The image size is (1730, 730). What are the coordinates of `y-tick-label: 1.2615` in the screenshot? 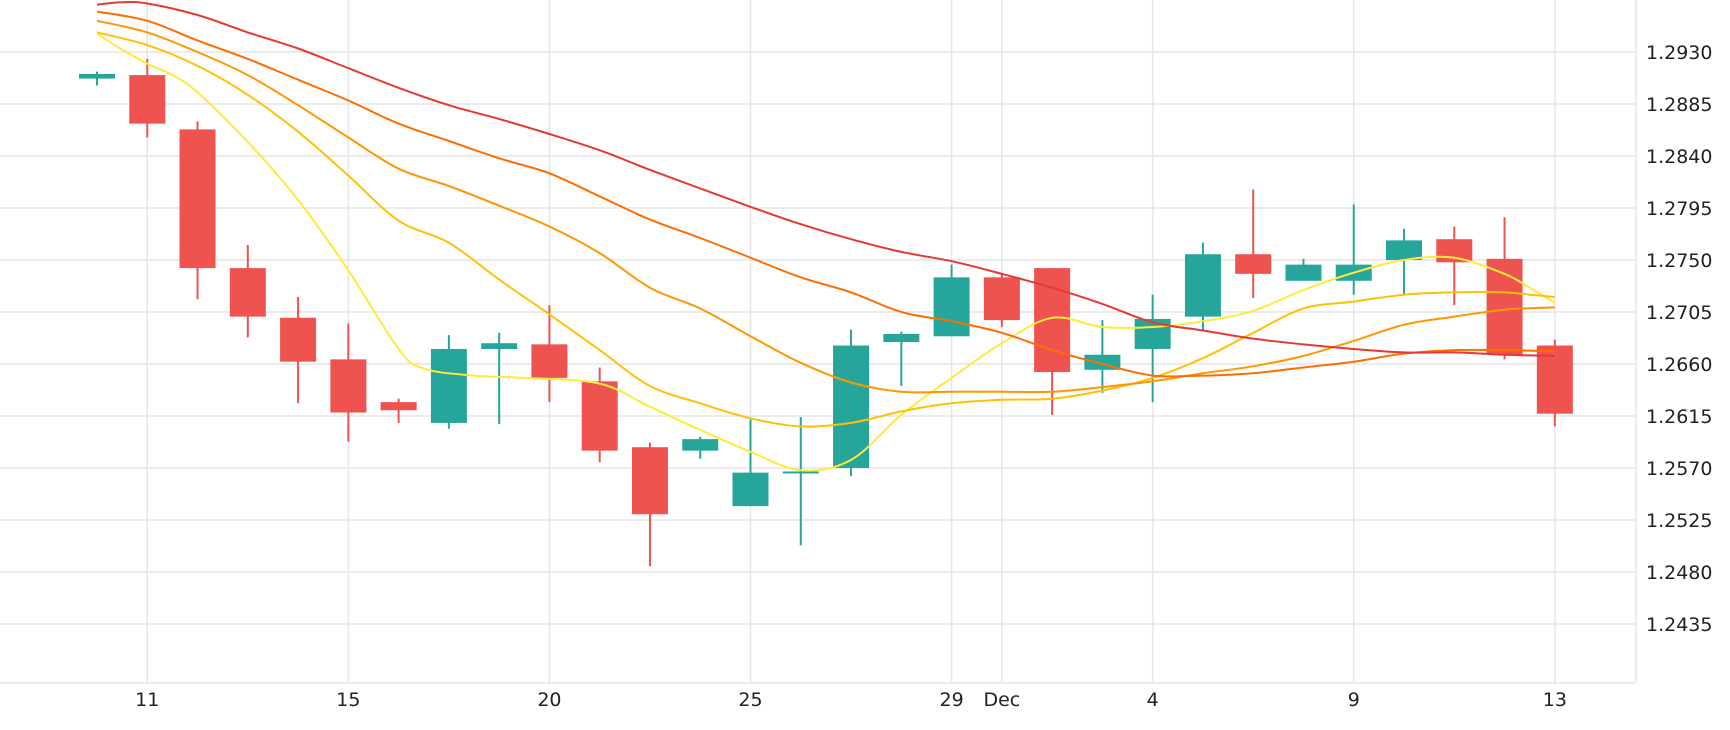 It's located at (1679, 417).